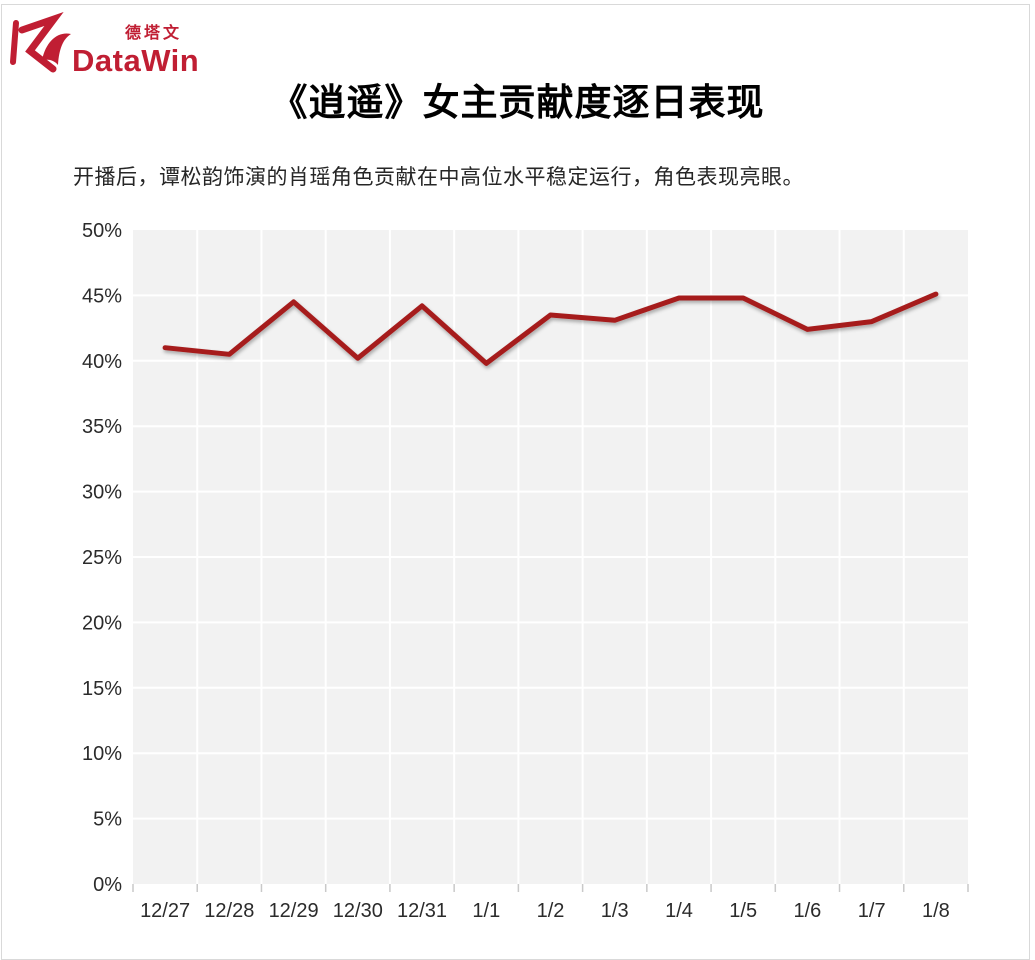 The height and width of the screenshot is (960, 1035). What do you see at coordinates (550, 328) in the screenshot?
I see `data-series-line` at bounding box center [550, 328].